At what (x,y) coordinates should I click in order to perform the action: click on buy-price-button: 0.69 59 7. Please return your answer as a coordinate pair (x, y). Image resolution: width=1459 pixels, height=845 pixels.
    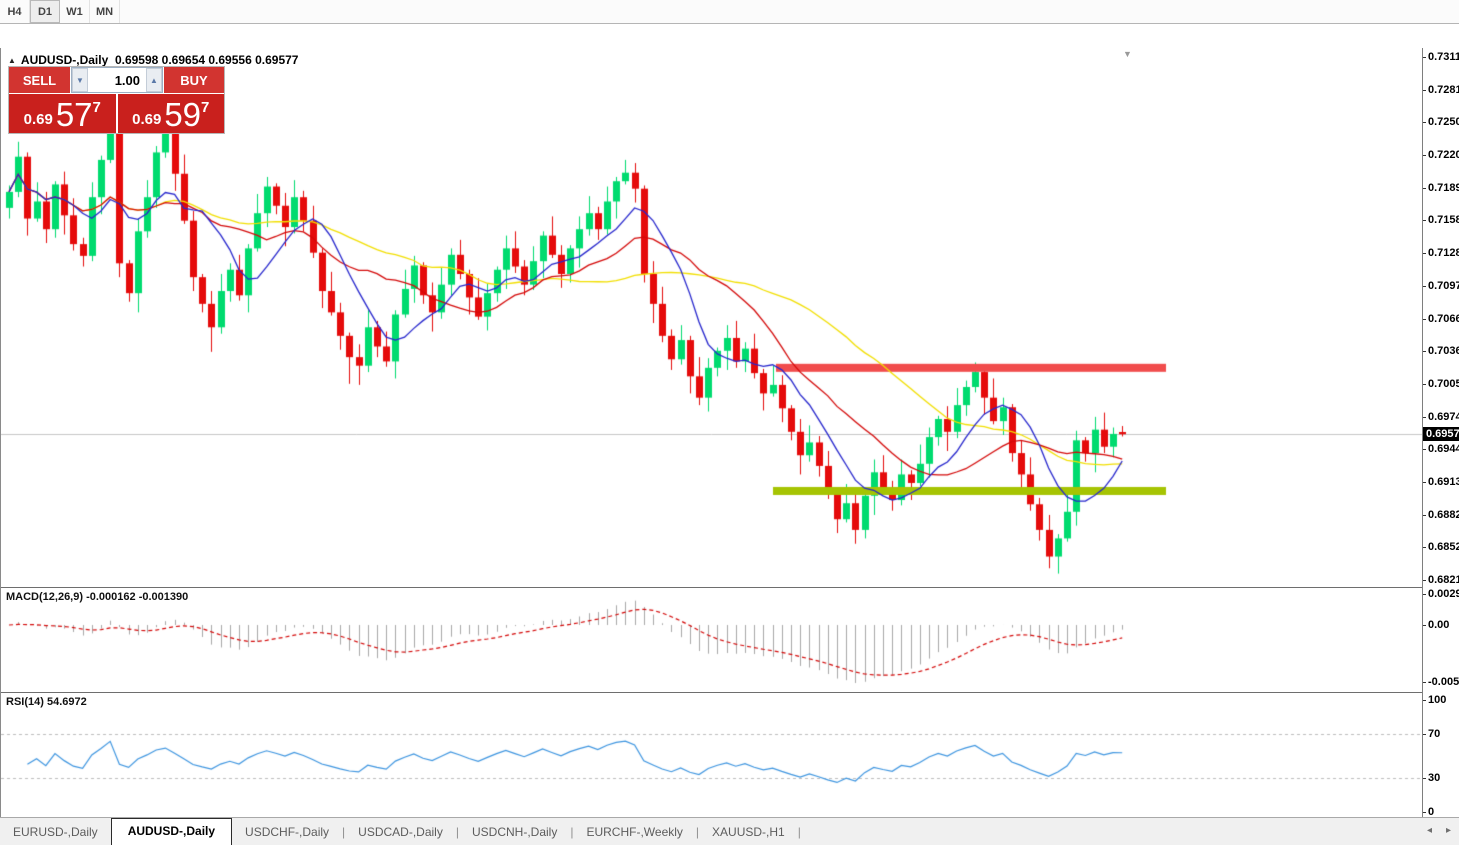
    Looking at the image, I should click on (170, 113).